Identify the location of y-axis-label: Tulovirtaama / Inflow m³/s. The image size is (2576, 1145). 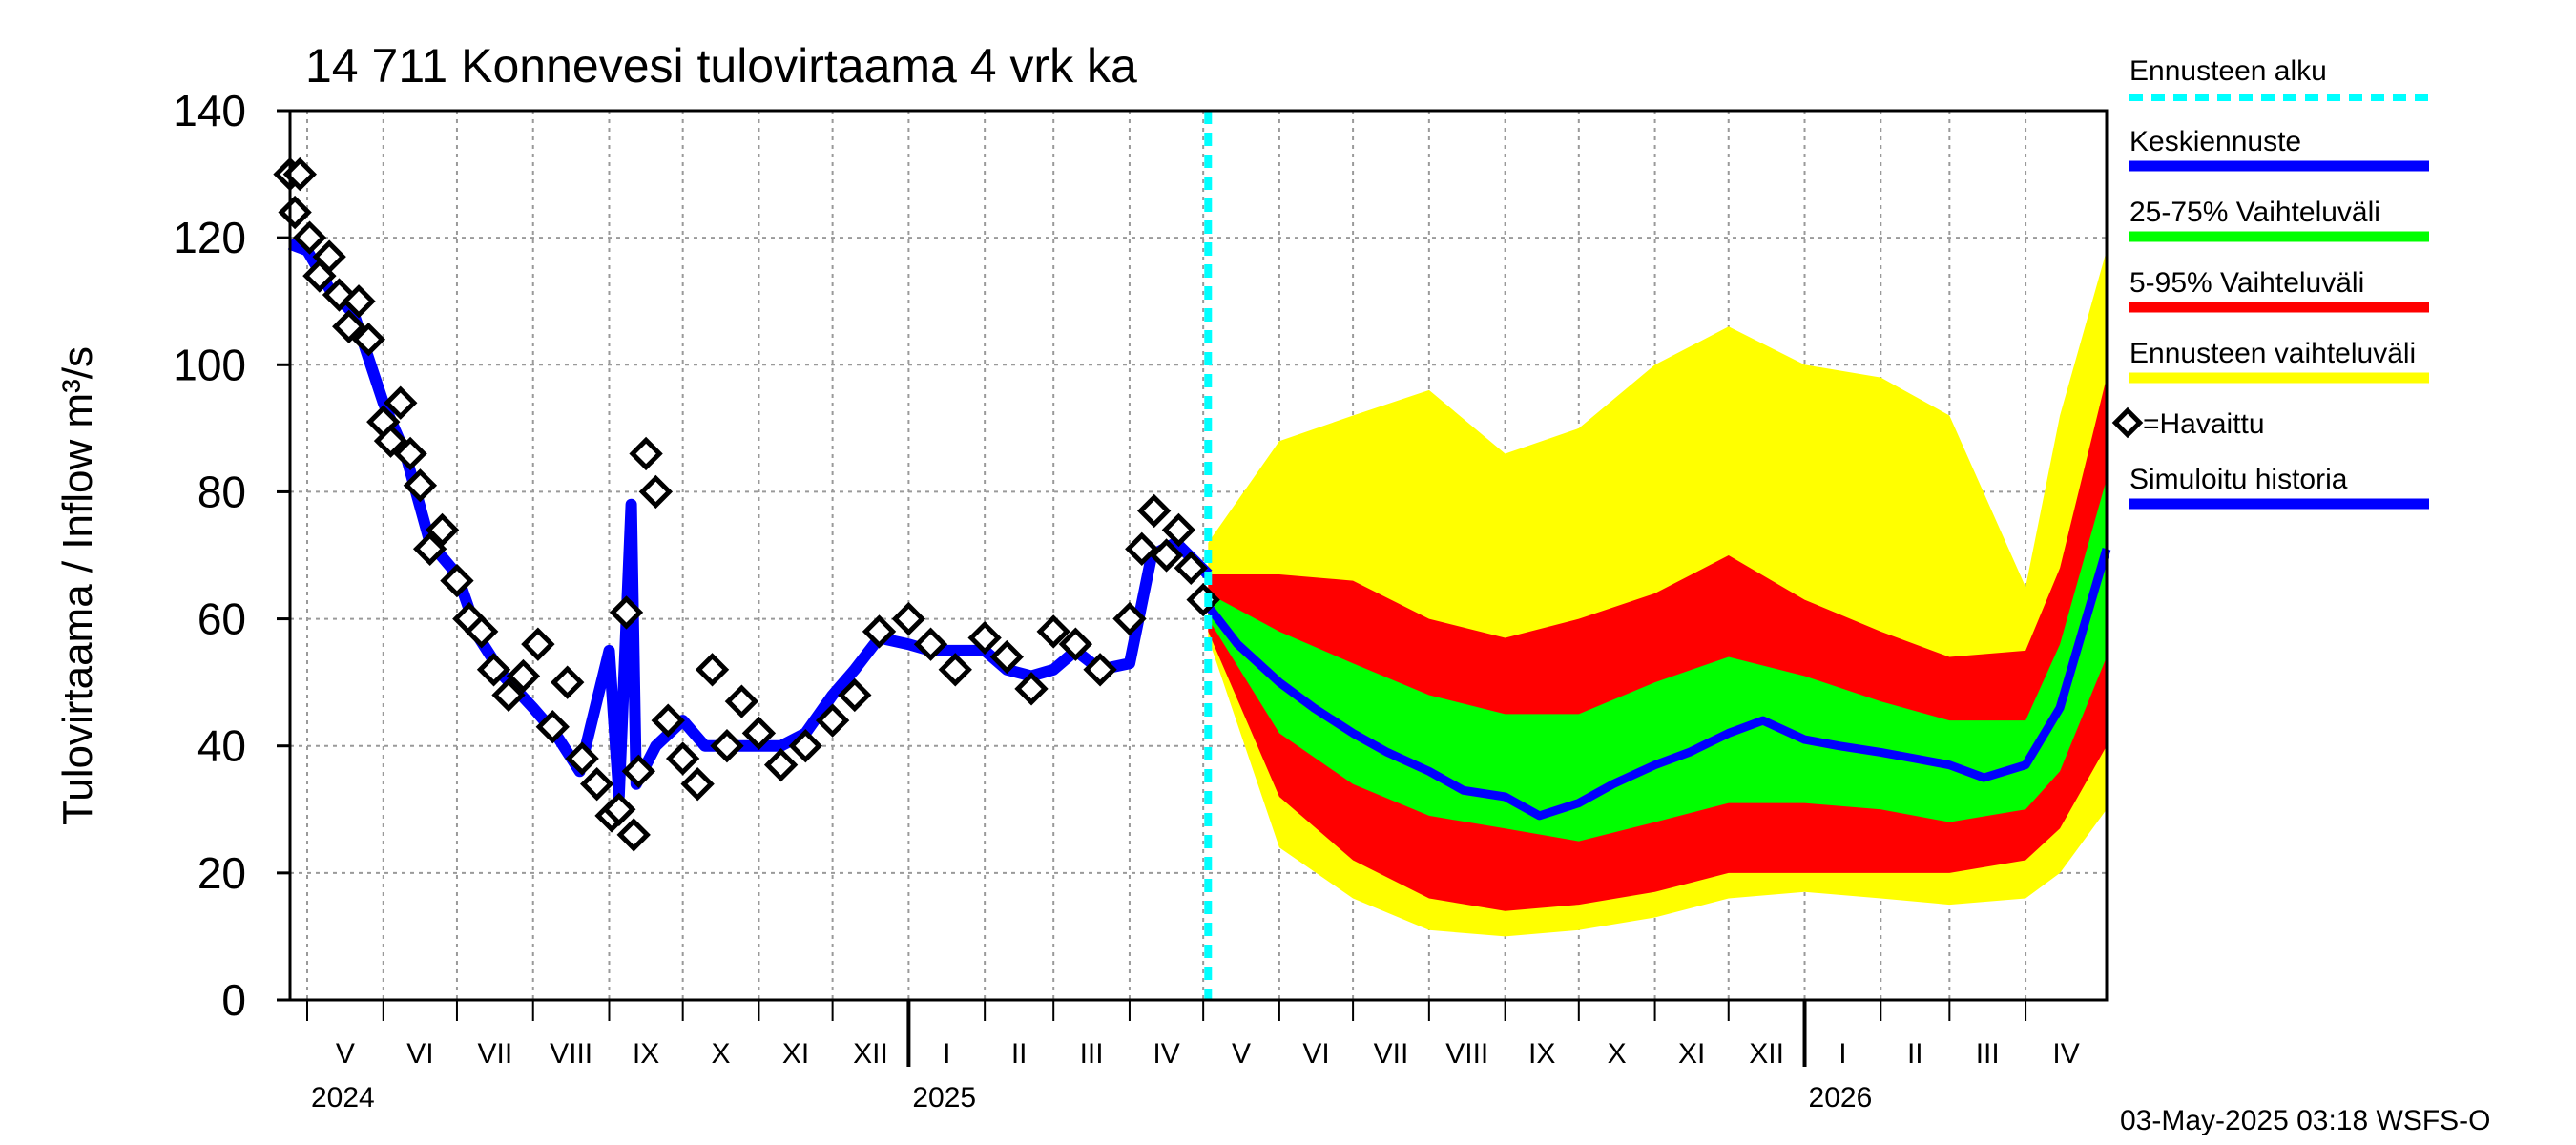
(77, 585).